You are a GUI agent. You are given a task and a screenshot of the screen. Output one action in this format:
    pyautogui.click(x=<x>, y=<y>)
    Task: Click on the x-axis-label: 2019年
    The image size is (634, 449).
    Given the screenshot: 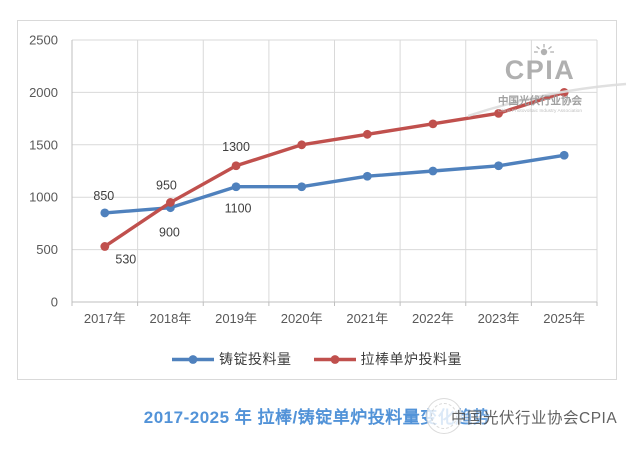 What is the action you would take?
    pyautogui.click(x=236, y=318)
    